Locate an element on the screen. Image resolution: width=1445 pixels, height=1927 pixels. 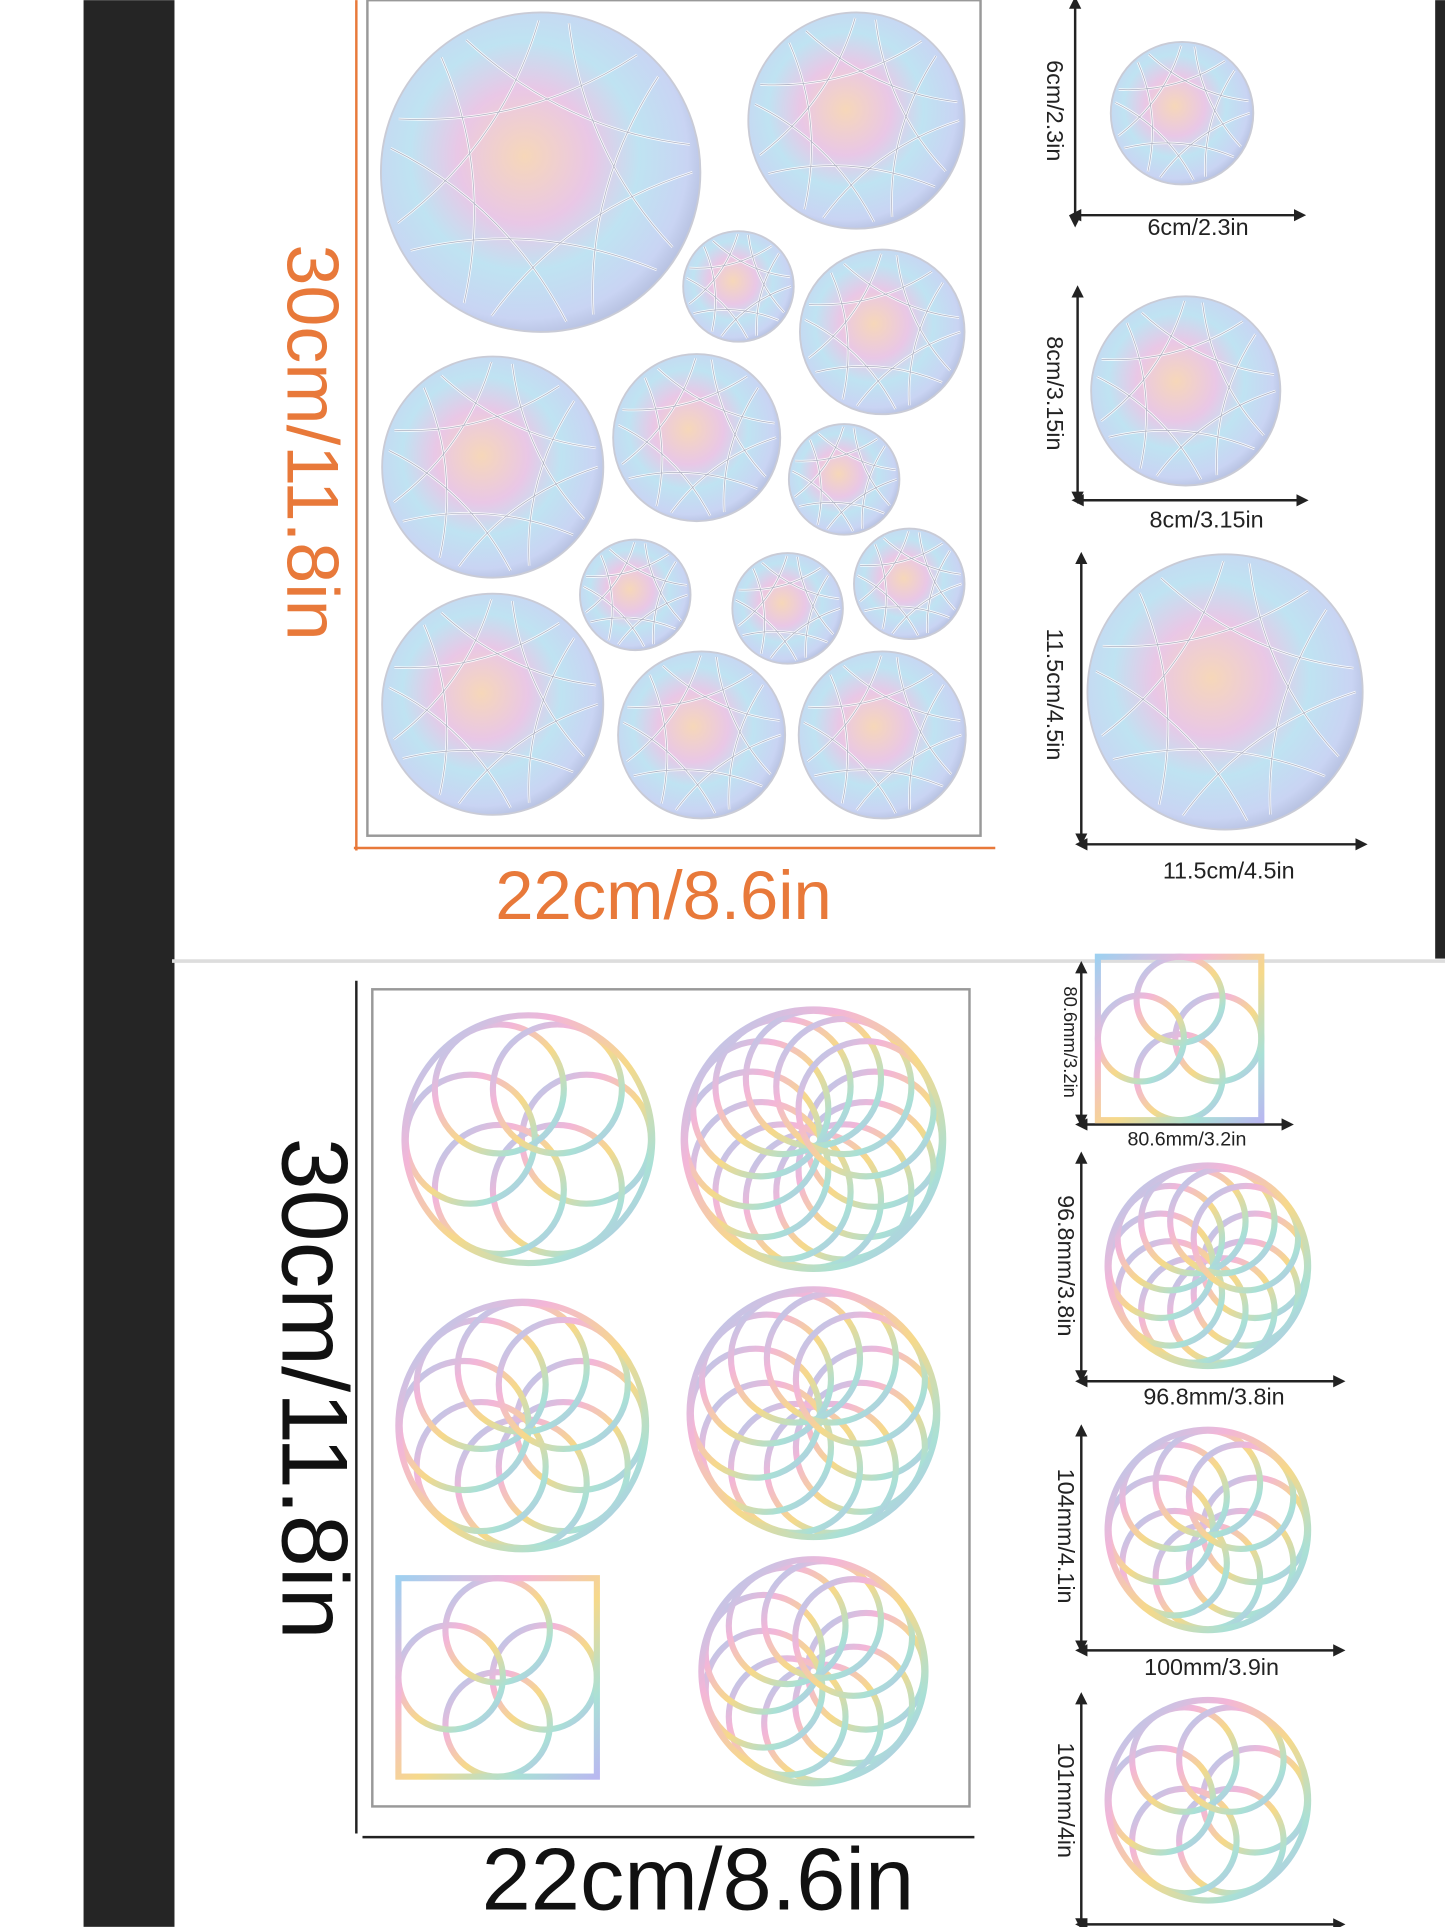
size-width-label: 8cm/3.15in is located at coordinates (1207, 519).